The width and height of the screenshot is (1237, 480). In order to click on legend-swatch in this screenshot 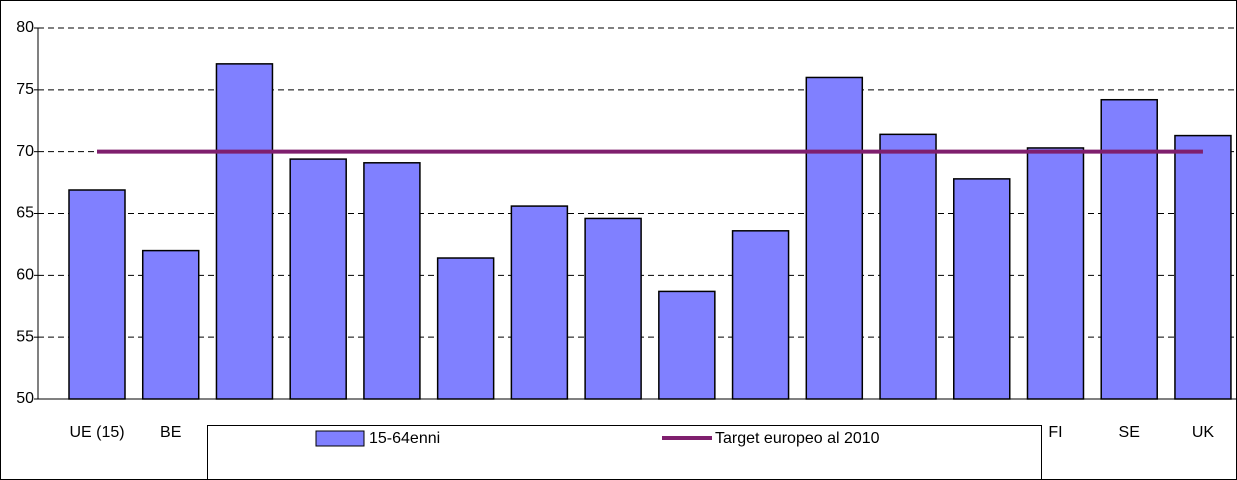, I will do `click(340, 438)`.